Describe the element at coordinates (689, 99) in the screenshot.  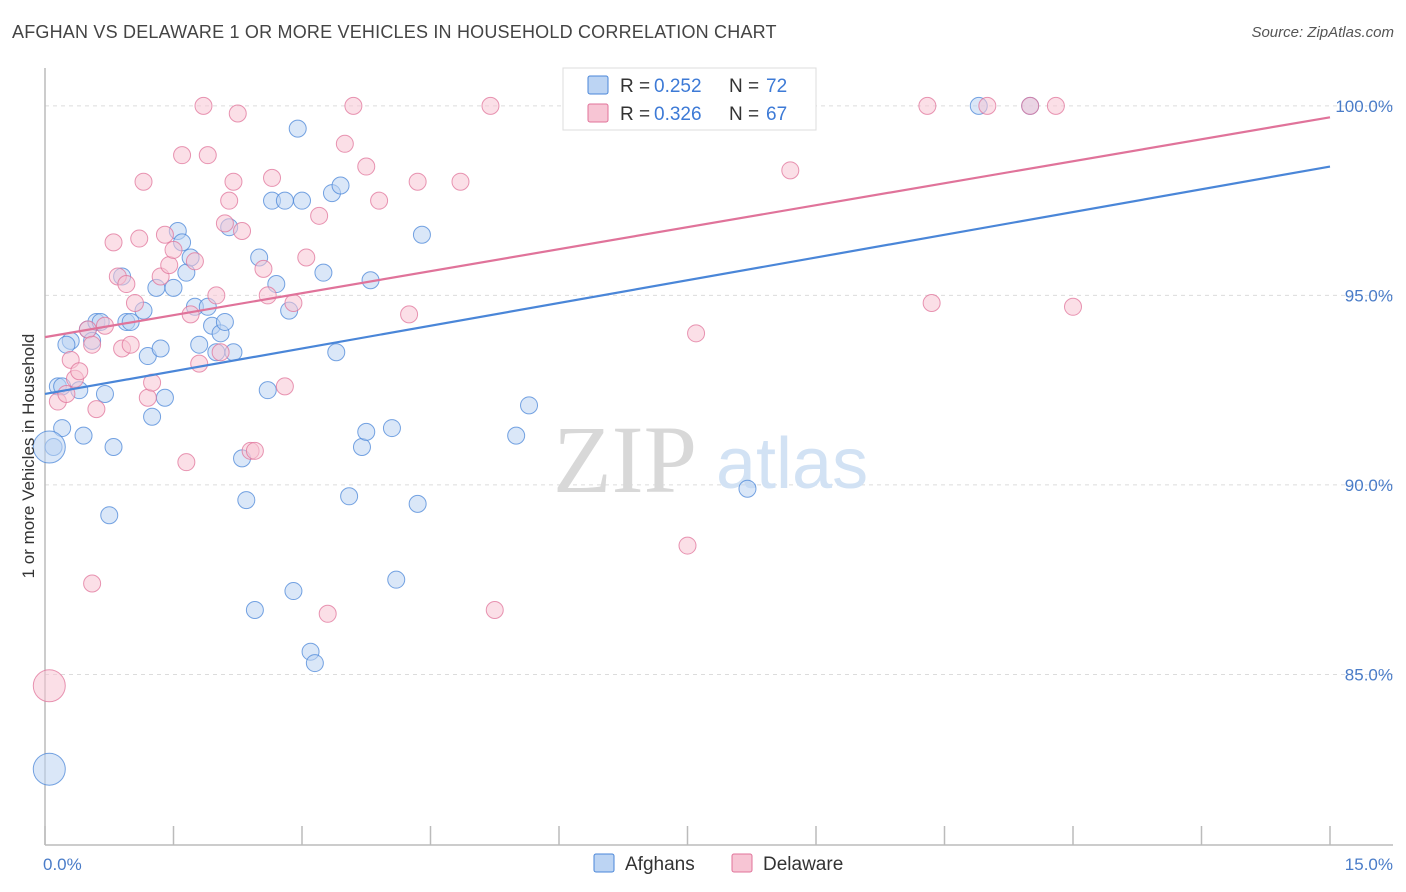
I see `correlation-legend: R = 0.252 N = 72 R = 0.326 N = 67` at that location.